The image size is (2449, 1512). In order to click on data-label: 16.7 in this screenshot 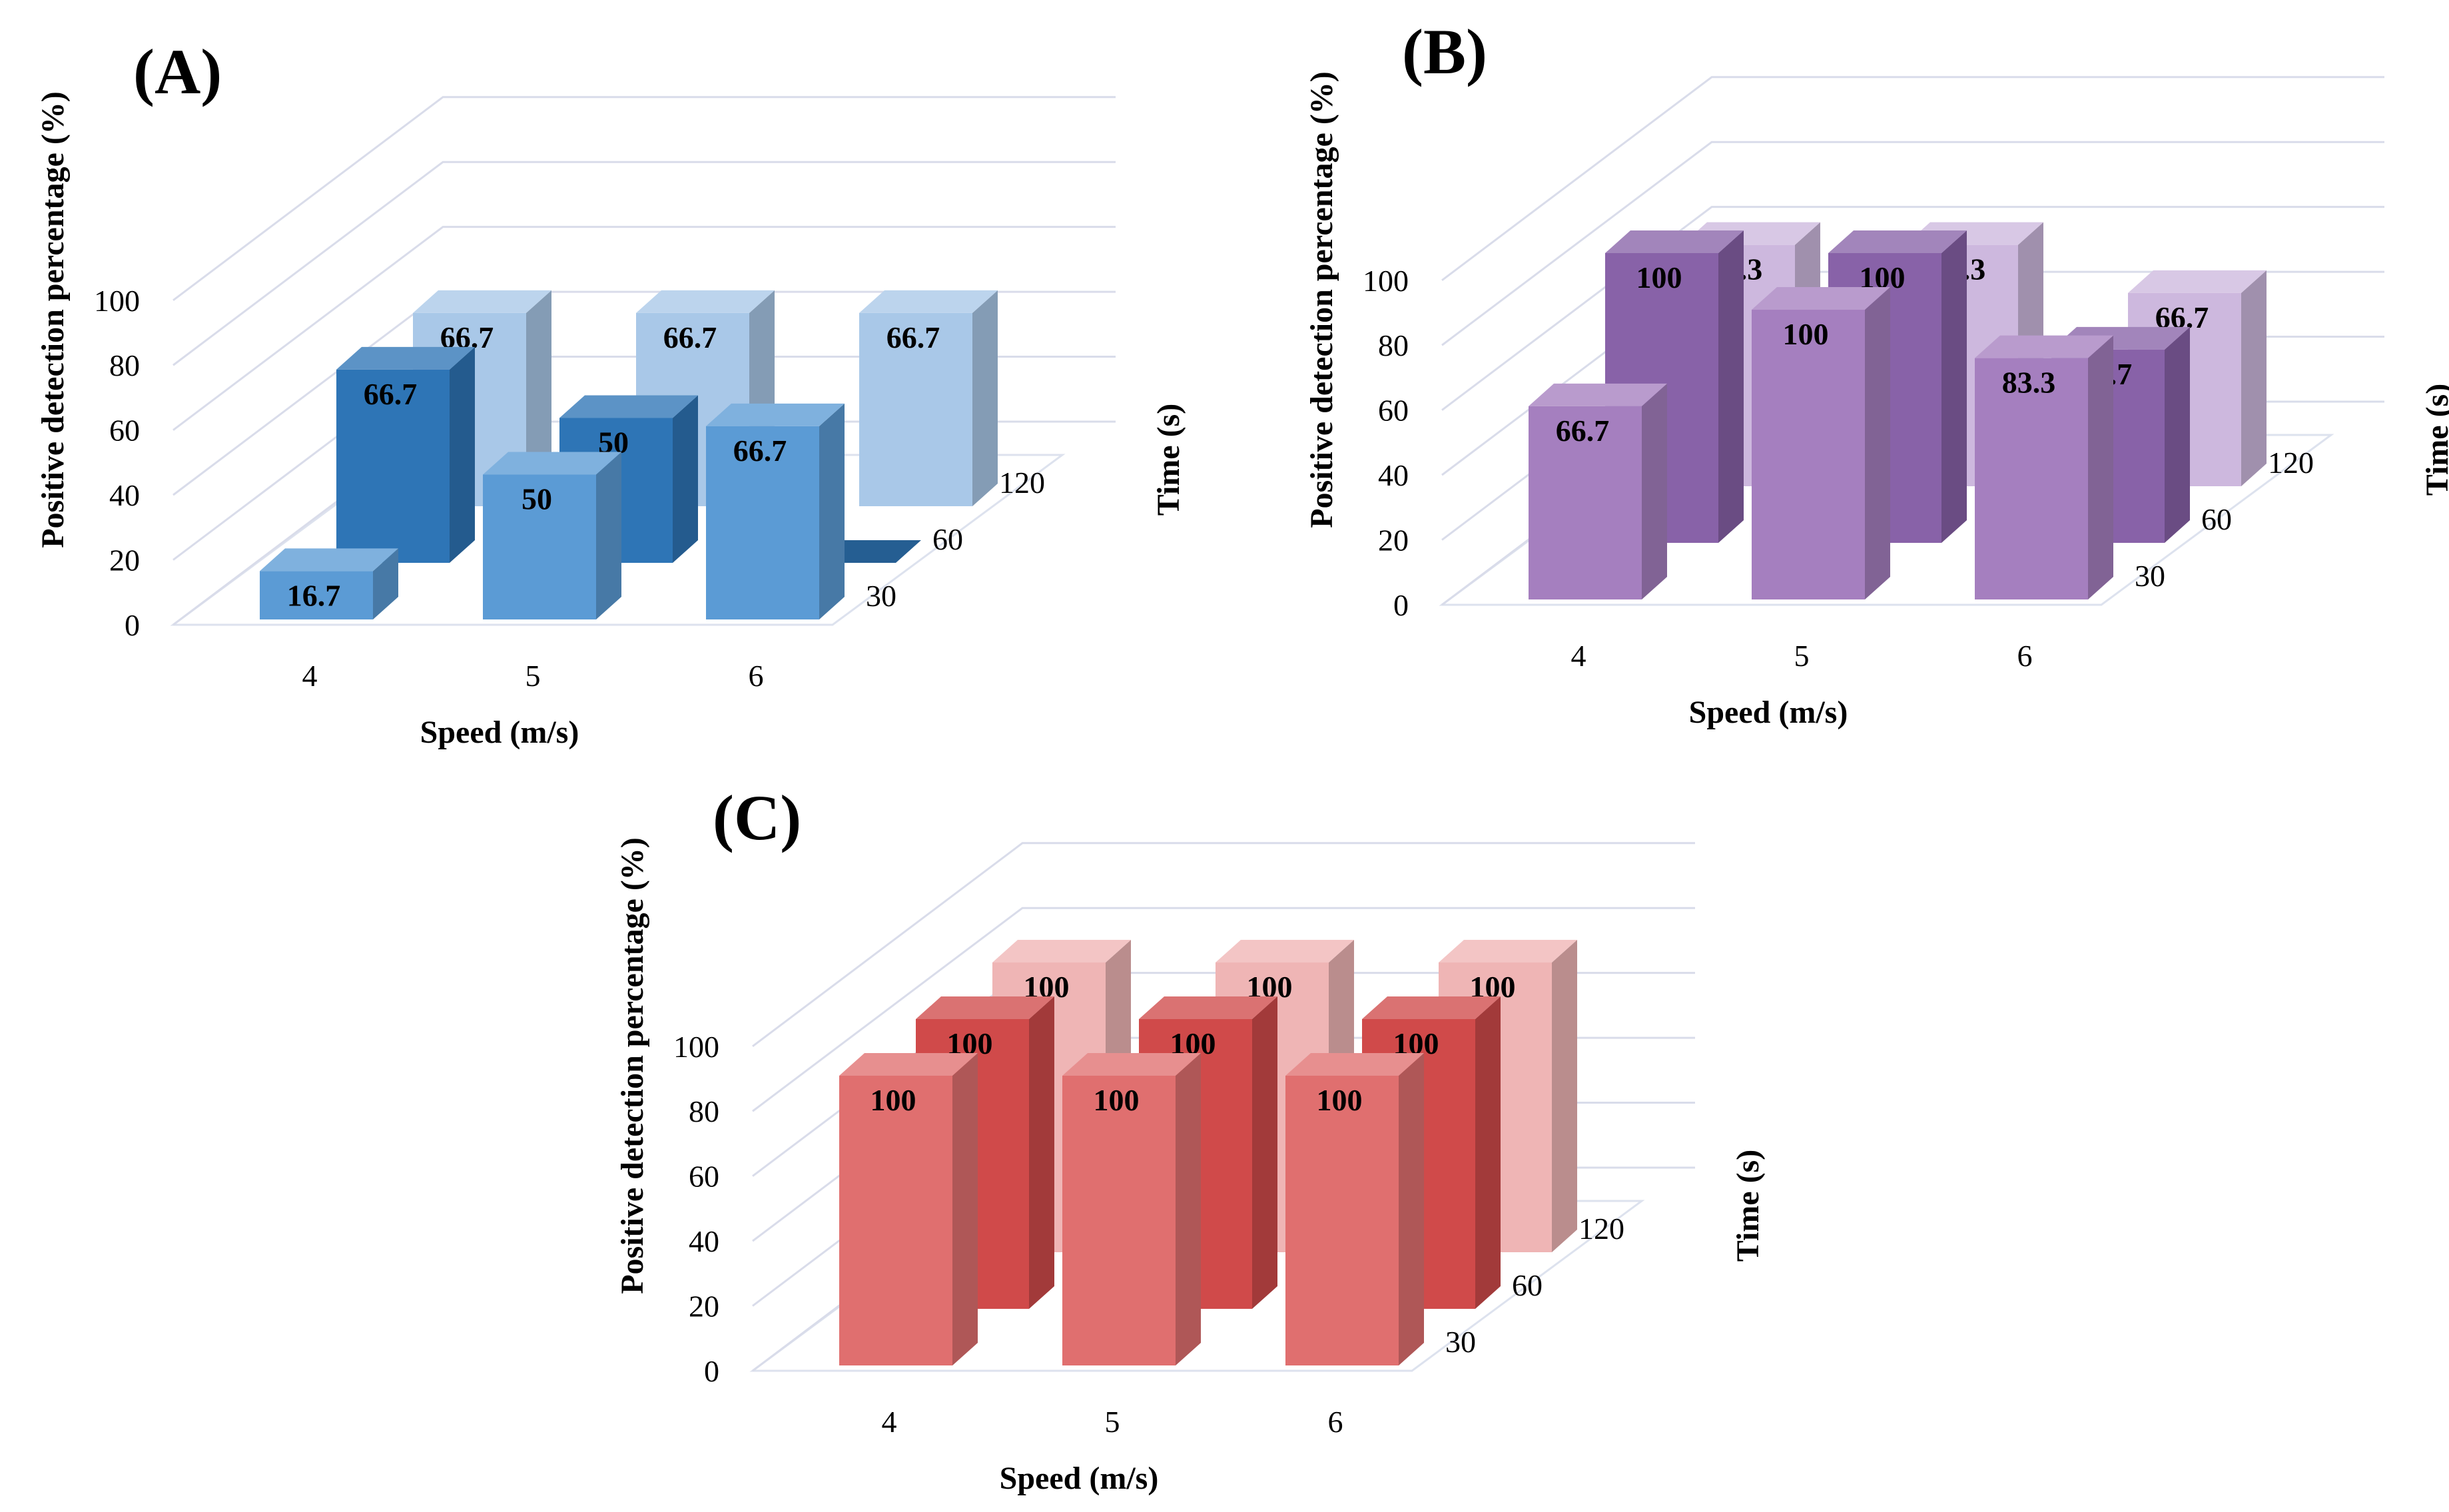, I will do `click(314, 595)`.